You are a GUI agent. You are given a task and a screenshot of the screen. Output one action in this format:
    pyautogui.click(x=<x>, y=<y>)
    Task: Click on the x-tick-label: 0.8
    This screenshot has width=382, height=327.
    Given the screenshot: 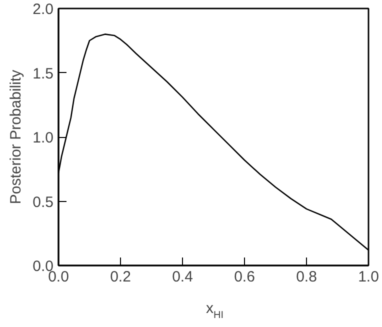 What is the action you would take?
    pyautogui.click(x=306, y=277)
    